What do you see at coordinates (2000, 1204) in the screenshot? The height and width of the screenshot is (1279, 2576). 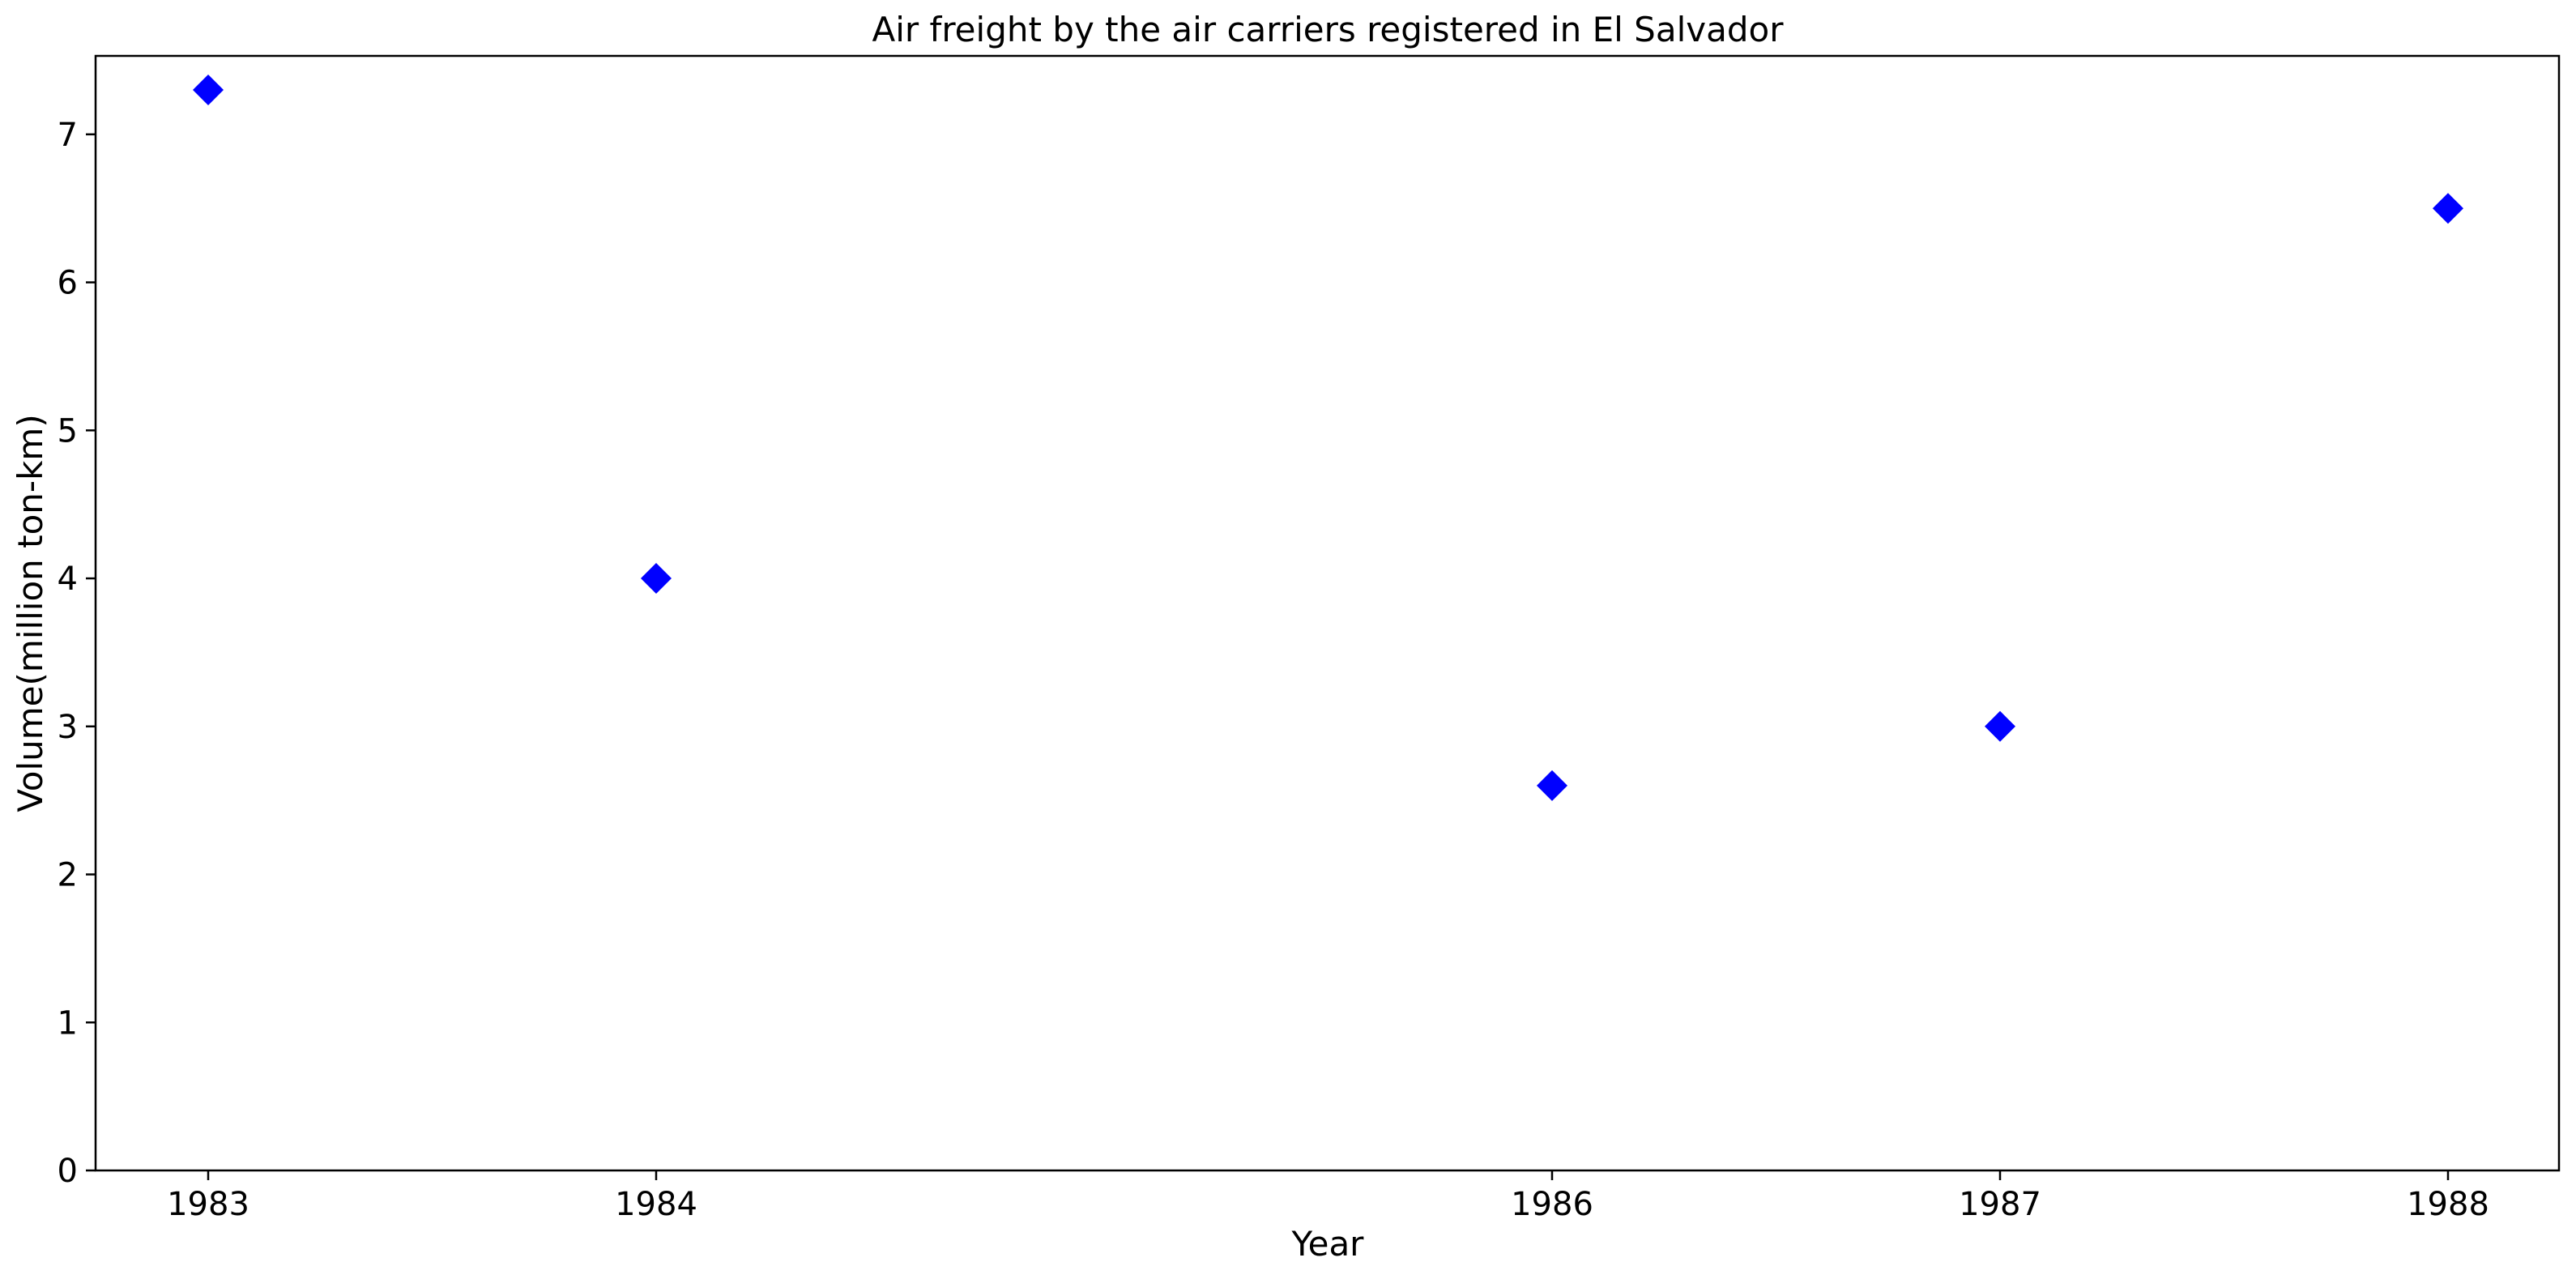 I see `x-tick-label: 1987` at bounding box center [2000, 1204].